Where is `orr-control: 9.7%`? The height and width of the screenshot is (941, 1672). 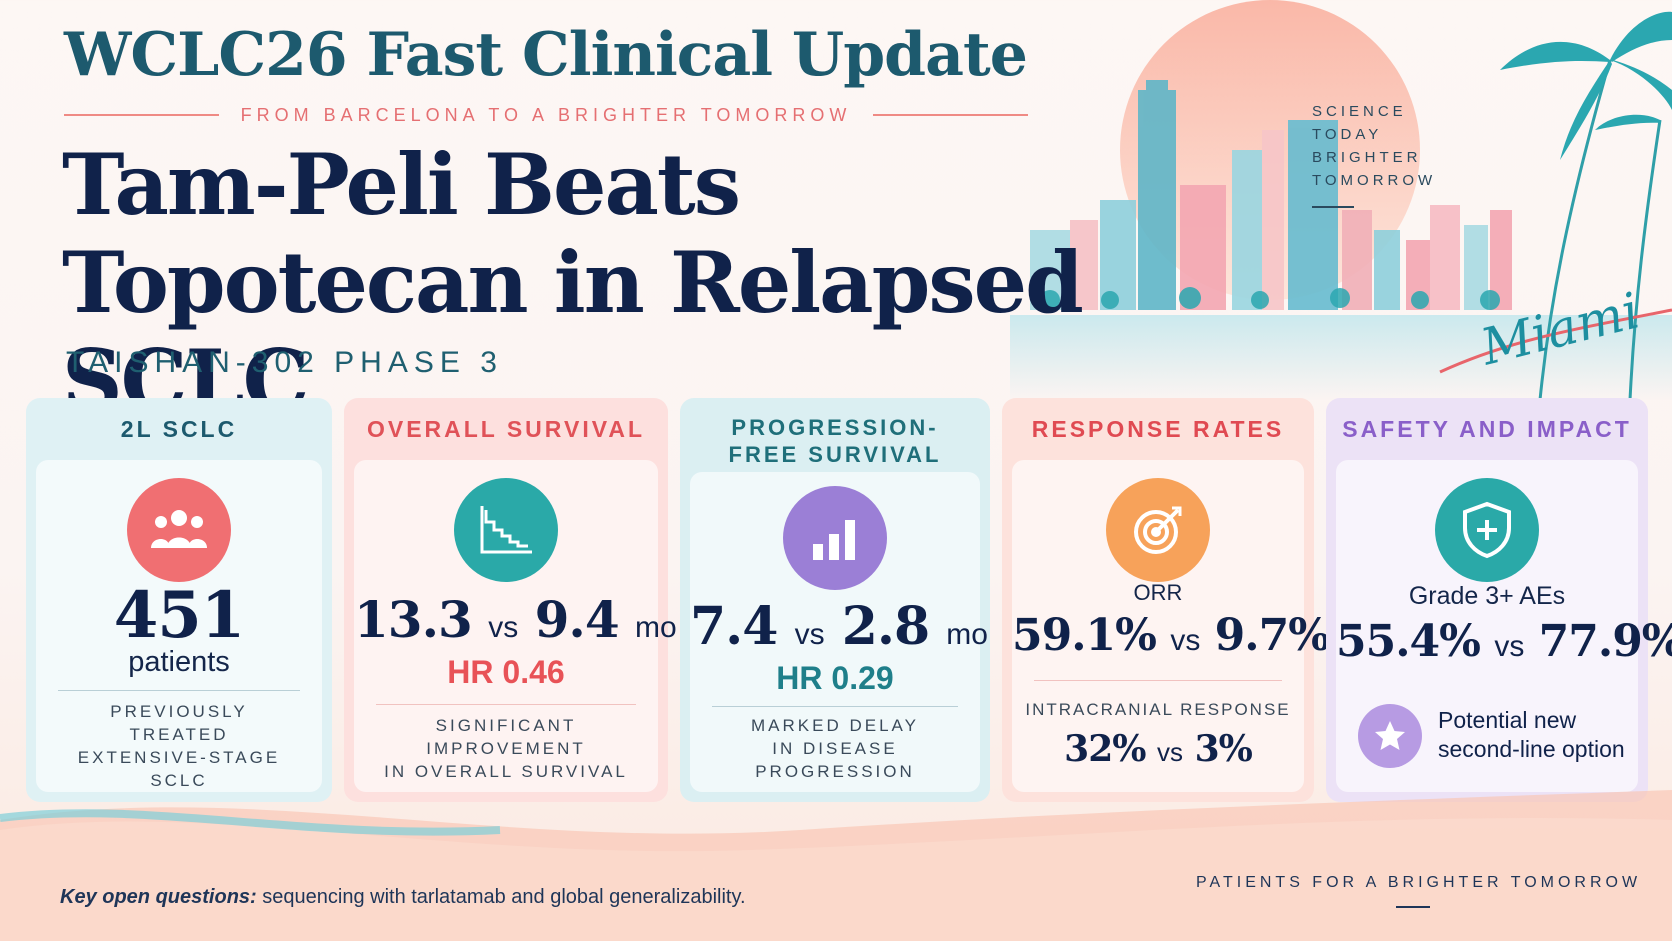 orr-control: 9.7% is located at coordinates (1272, 635).